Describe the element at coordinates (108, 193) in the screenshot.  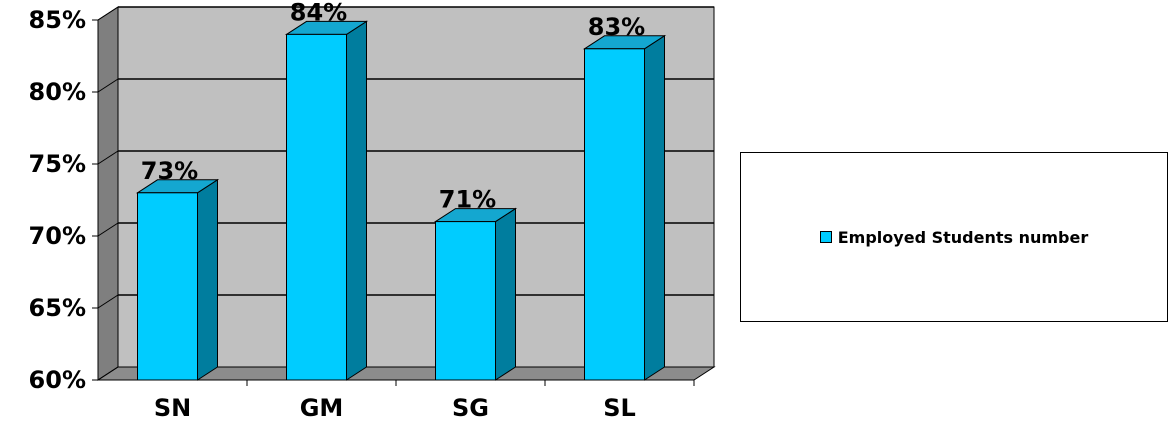
I see `side-wall` at that location.